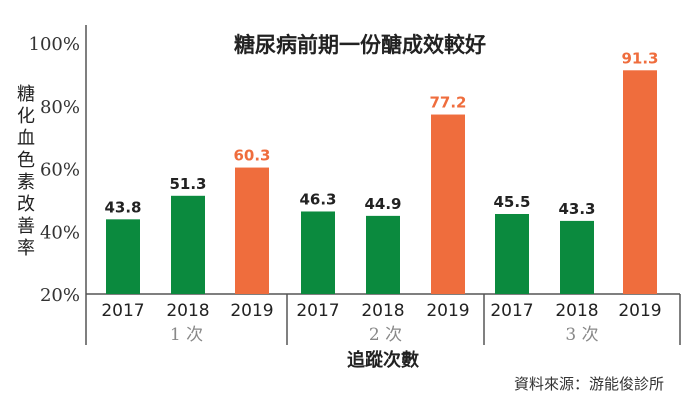  Describe the element at coordinates (317, 199) in the screenshot. I see `data-label: 46.3` at that location.